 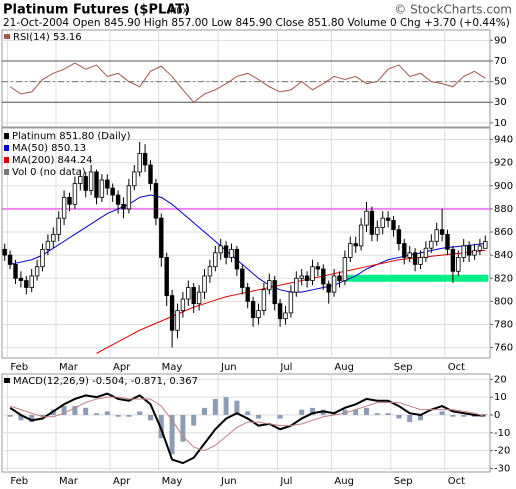 I want to click on y-tick-label: 900, so click(x=503, y=186).